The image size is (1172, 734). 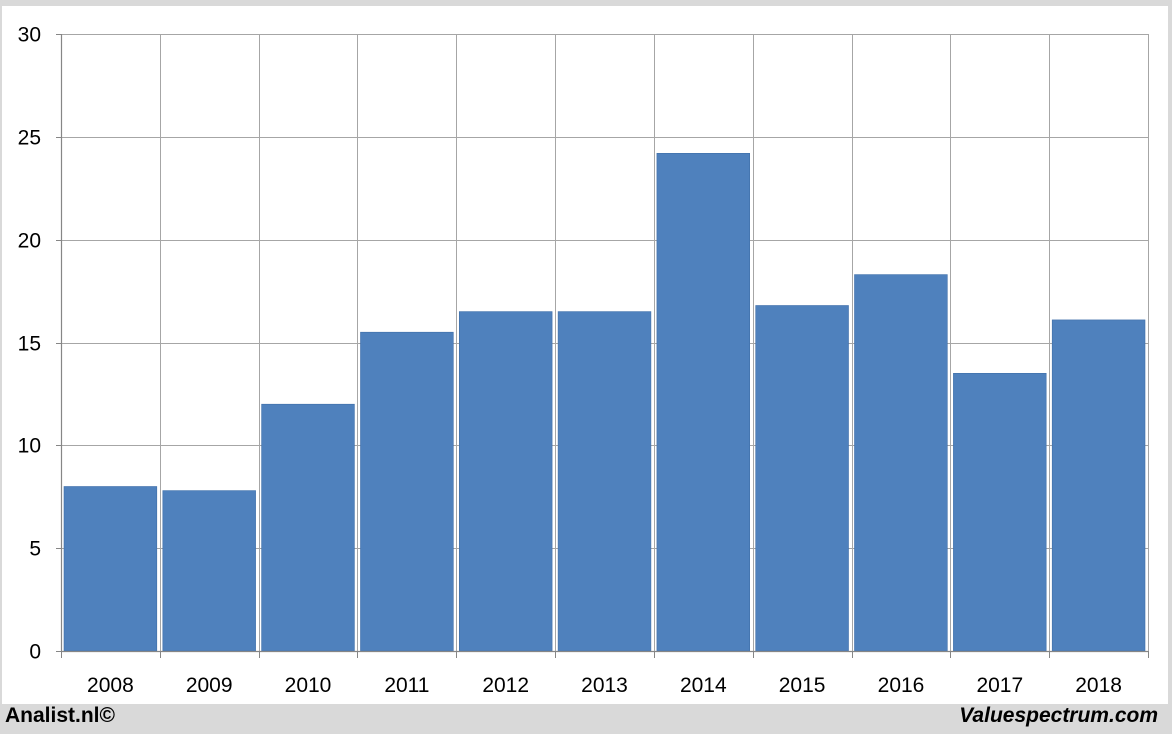 What do you see at coordinates (1058, 715) in the screenshot?
I see `footer-brand-label: Valuespectrum.com` at bounding box center [1058, 715].